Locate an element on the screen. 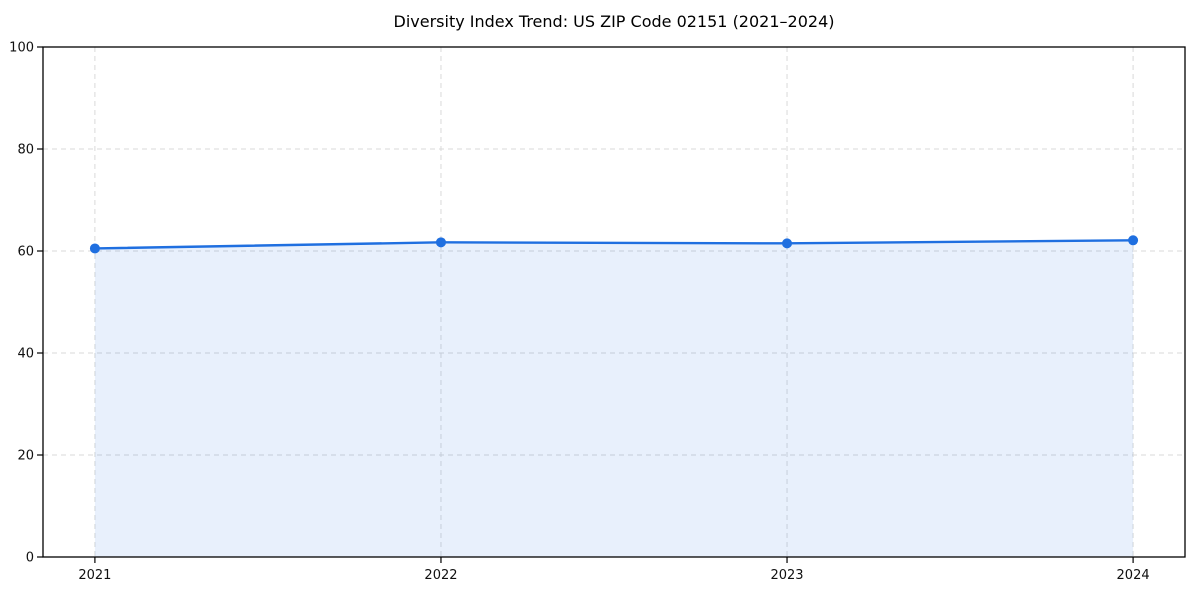 The image size is (1200, 600). x-tick-label: 2024 is located at coordinates (1133, 575).